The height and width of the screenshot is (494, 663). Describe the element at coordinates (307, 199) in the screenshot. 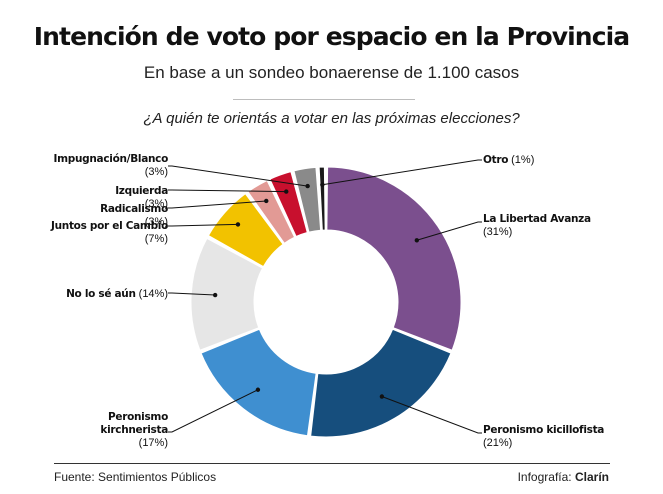

I see `slice-impugnacion` at that location.